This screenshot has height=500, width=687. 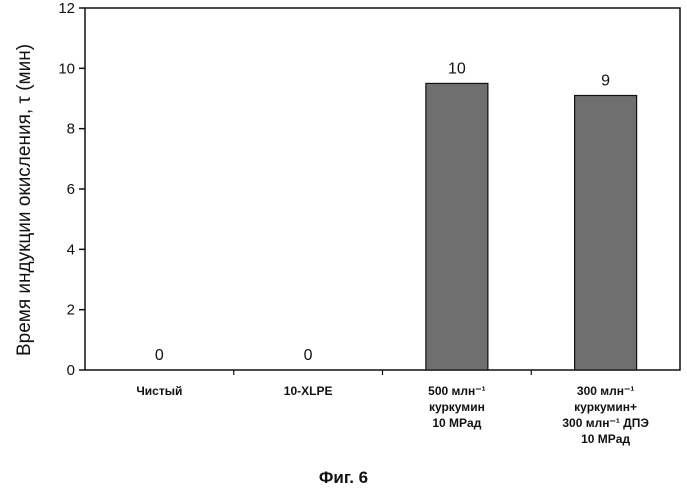 I want to click on y-tick-label-6: 12, so click(x=66, y=8).